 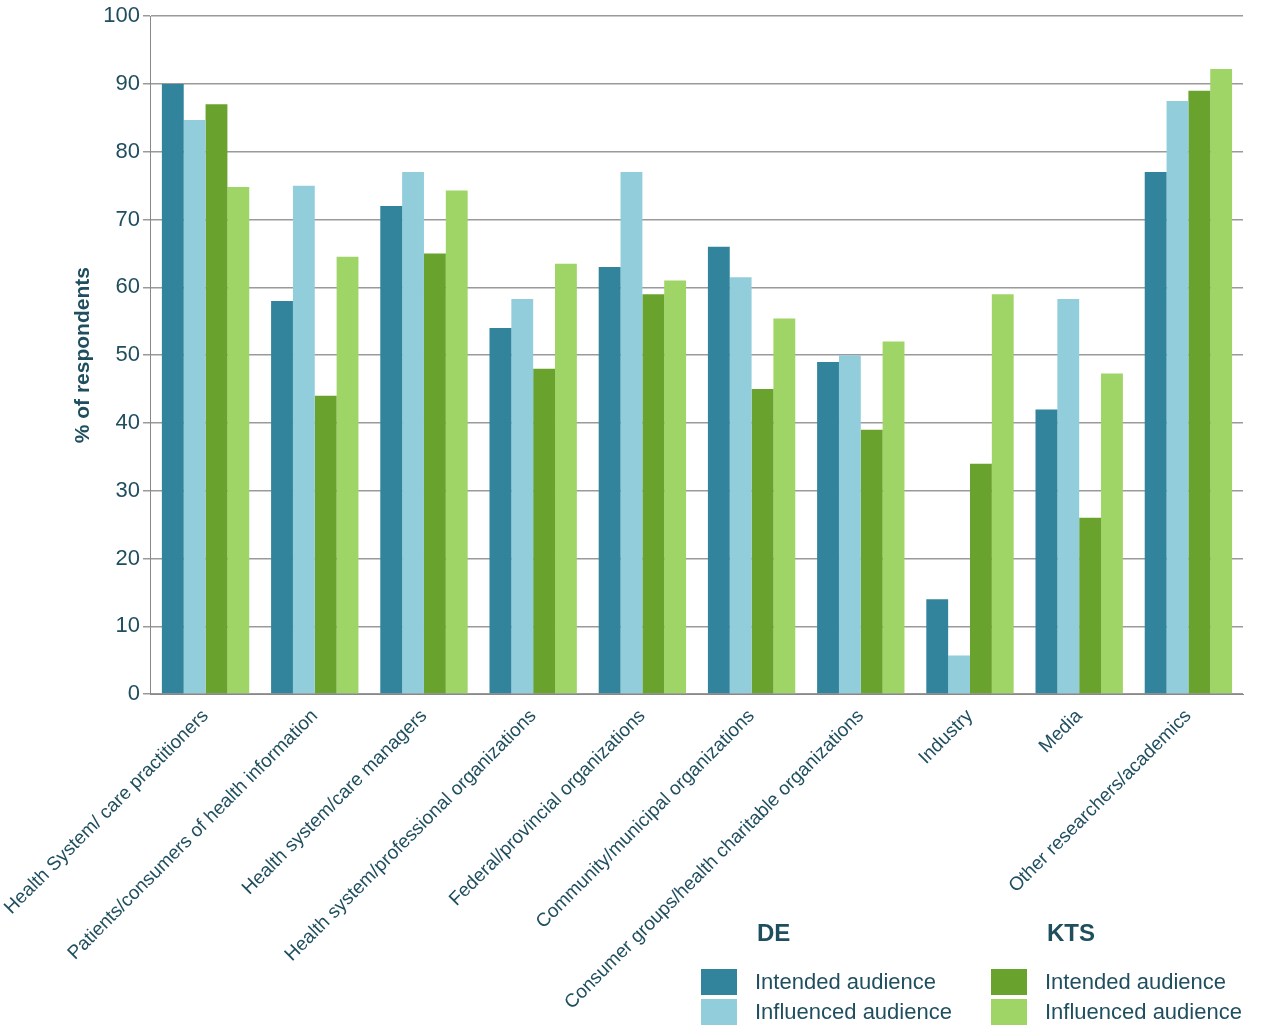 I want to click on y-tick-label: 100, so click(x=121, y=15).